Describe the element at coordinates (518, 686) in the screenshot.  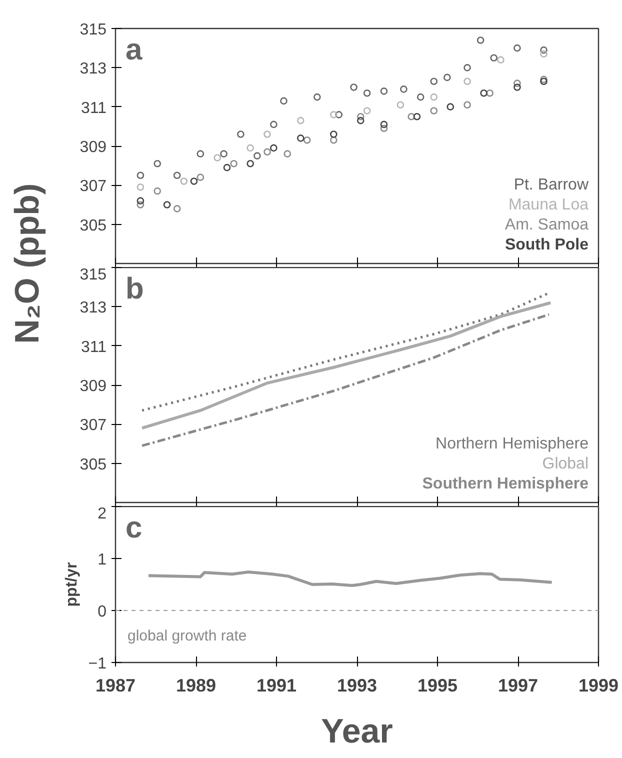
I see `x-tick-label: 1997` at that location.